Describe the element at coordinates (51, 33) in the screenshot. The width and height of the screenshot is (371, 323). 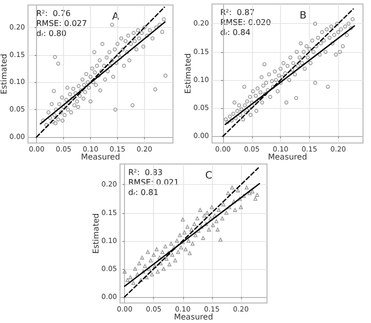
I see `annotation: dᵣ: 0.80` at that location.